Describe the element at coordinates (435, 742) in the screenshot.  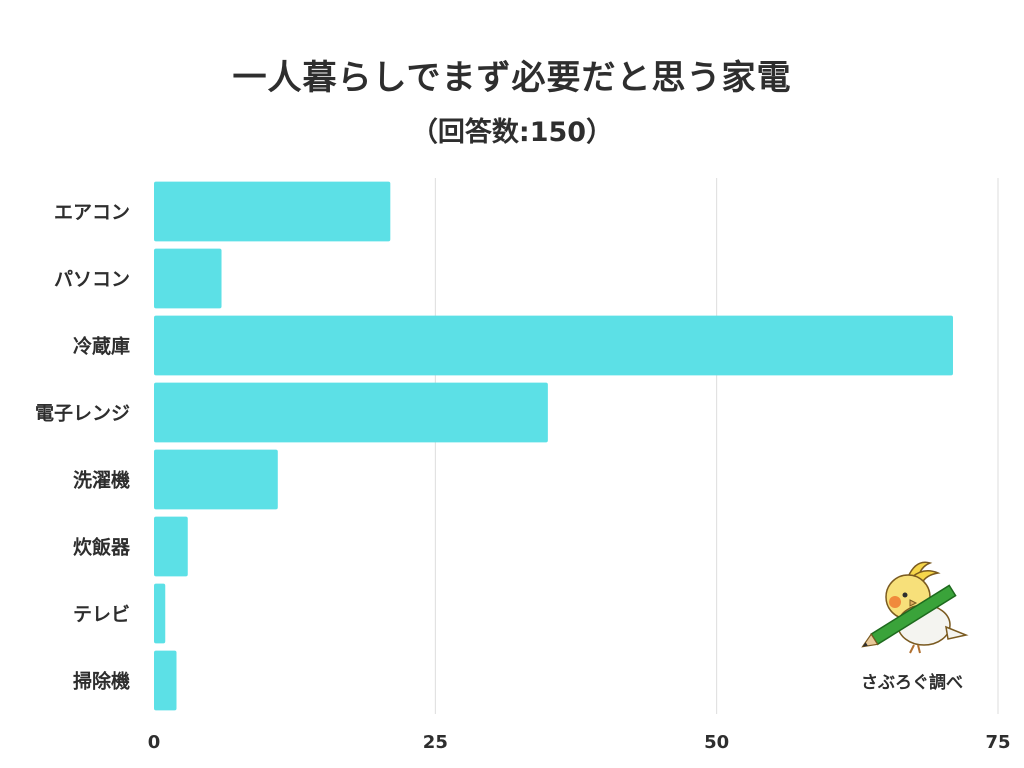
I see `x-tick-label: 25` at that location.